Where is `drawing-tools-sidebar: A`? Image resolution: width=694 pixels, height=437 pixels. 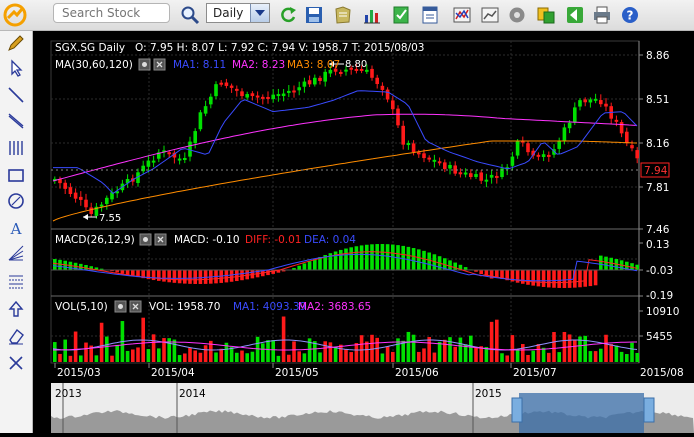 drawing-tools-sidebar: A is located at coordinates (16, 232).